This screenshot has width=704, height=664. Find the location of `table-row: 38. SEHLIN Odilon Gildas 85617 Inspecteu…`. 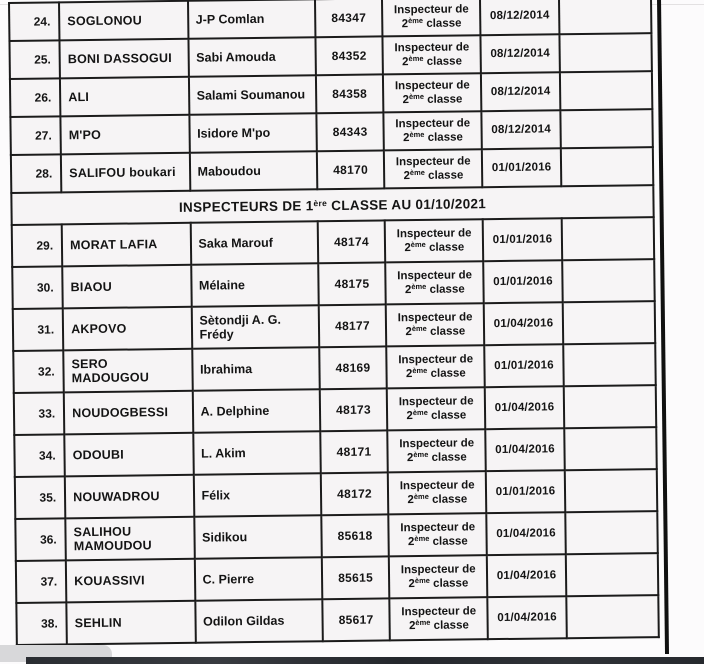

table-row: 38. SEHLIN Odilon Gildas 85617 Inspecteu… is located at coordinates (337, 620).